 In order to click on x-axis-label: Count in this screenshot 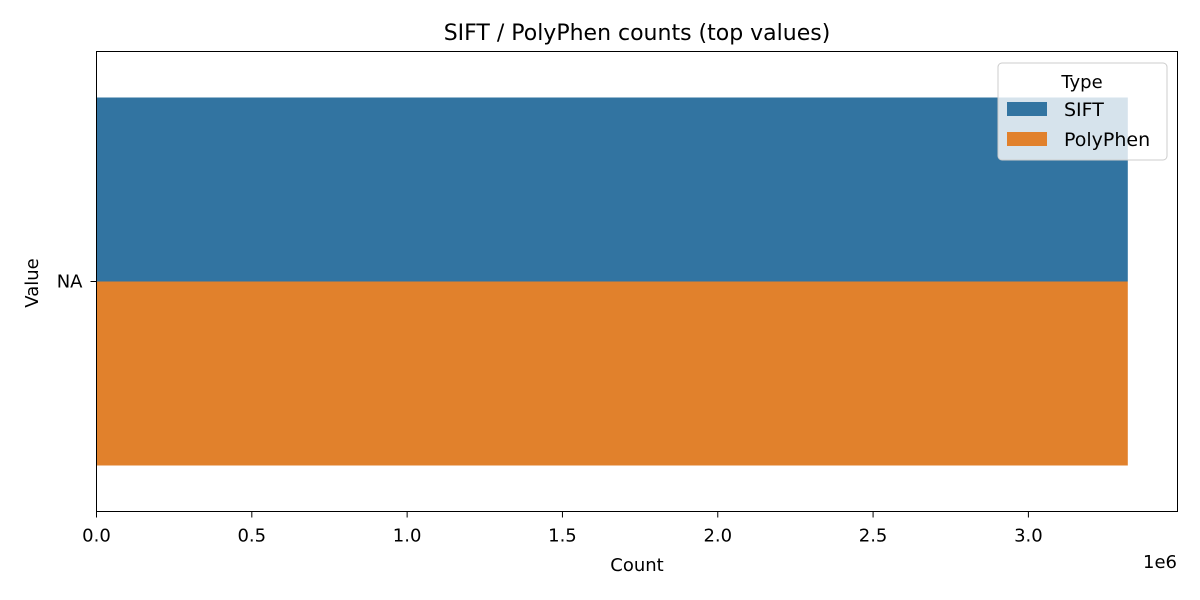, I will do `click(636, 565)`.